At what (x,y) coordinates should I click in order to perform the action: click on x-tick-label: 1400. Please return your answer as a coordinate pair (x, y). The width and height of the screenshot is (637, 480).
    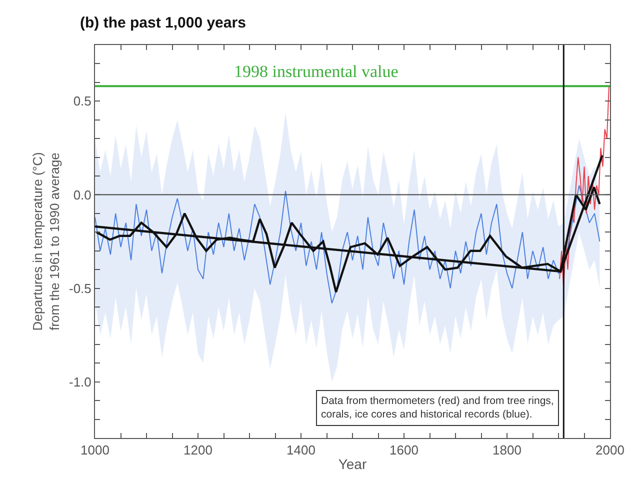
    Looking at the image, I should click on (301, 450).